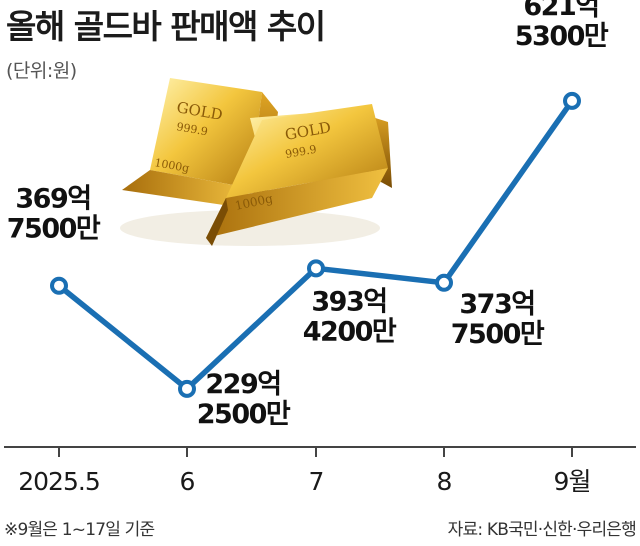  What do you see at coordinates (315, 452) in the screenshot?
I see `x-axis-ticks` at bounding box center [315, 452].